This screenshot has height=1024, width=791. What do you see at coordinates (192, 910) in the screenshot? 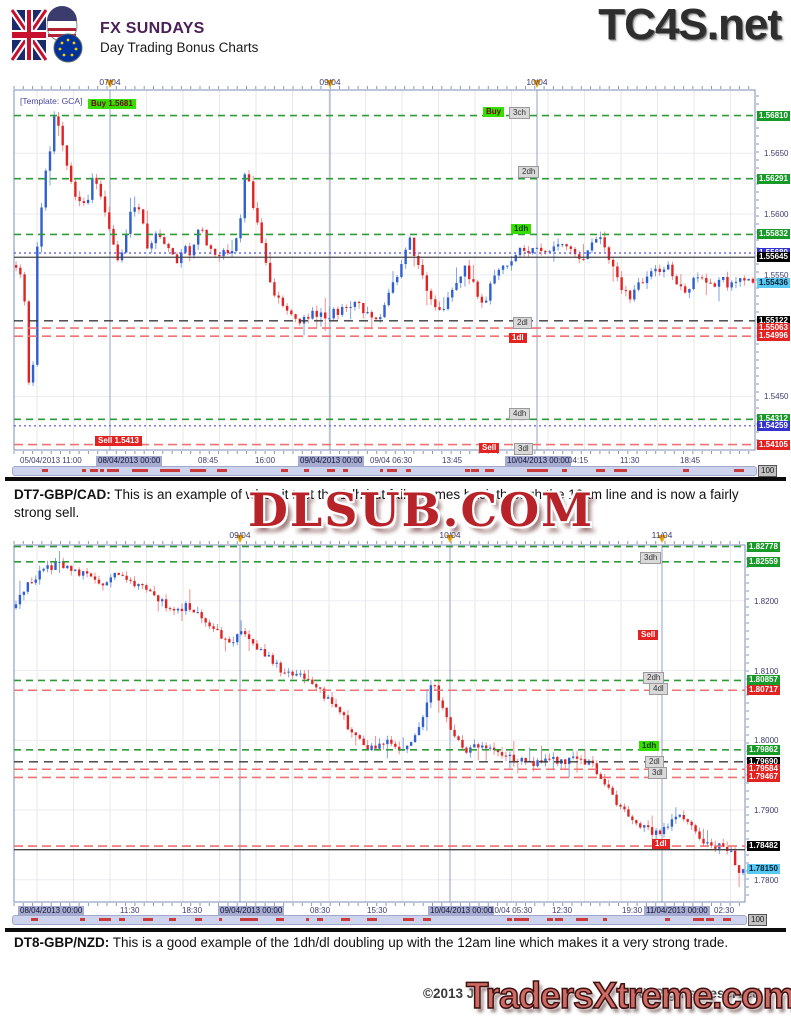
I see `time-label: 18:30` at bounding box center [192, 910].